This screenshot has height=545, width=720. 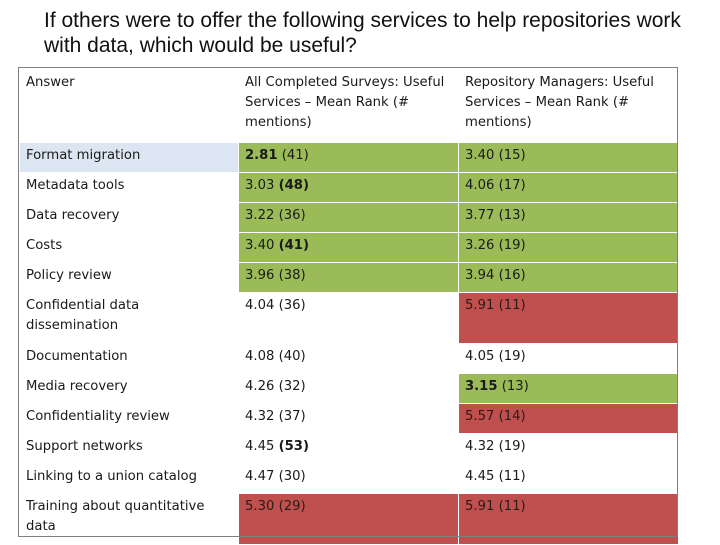 I want to click on all-surveys-cell: 2.81 (41), so click(x=348, y=157).